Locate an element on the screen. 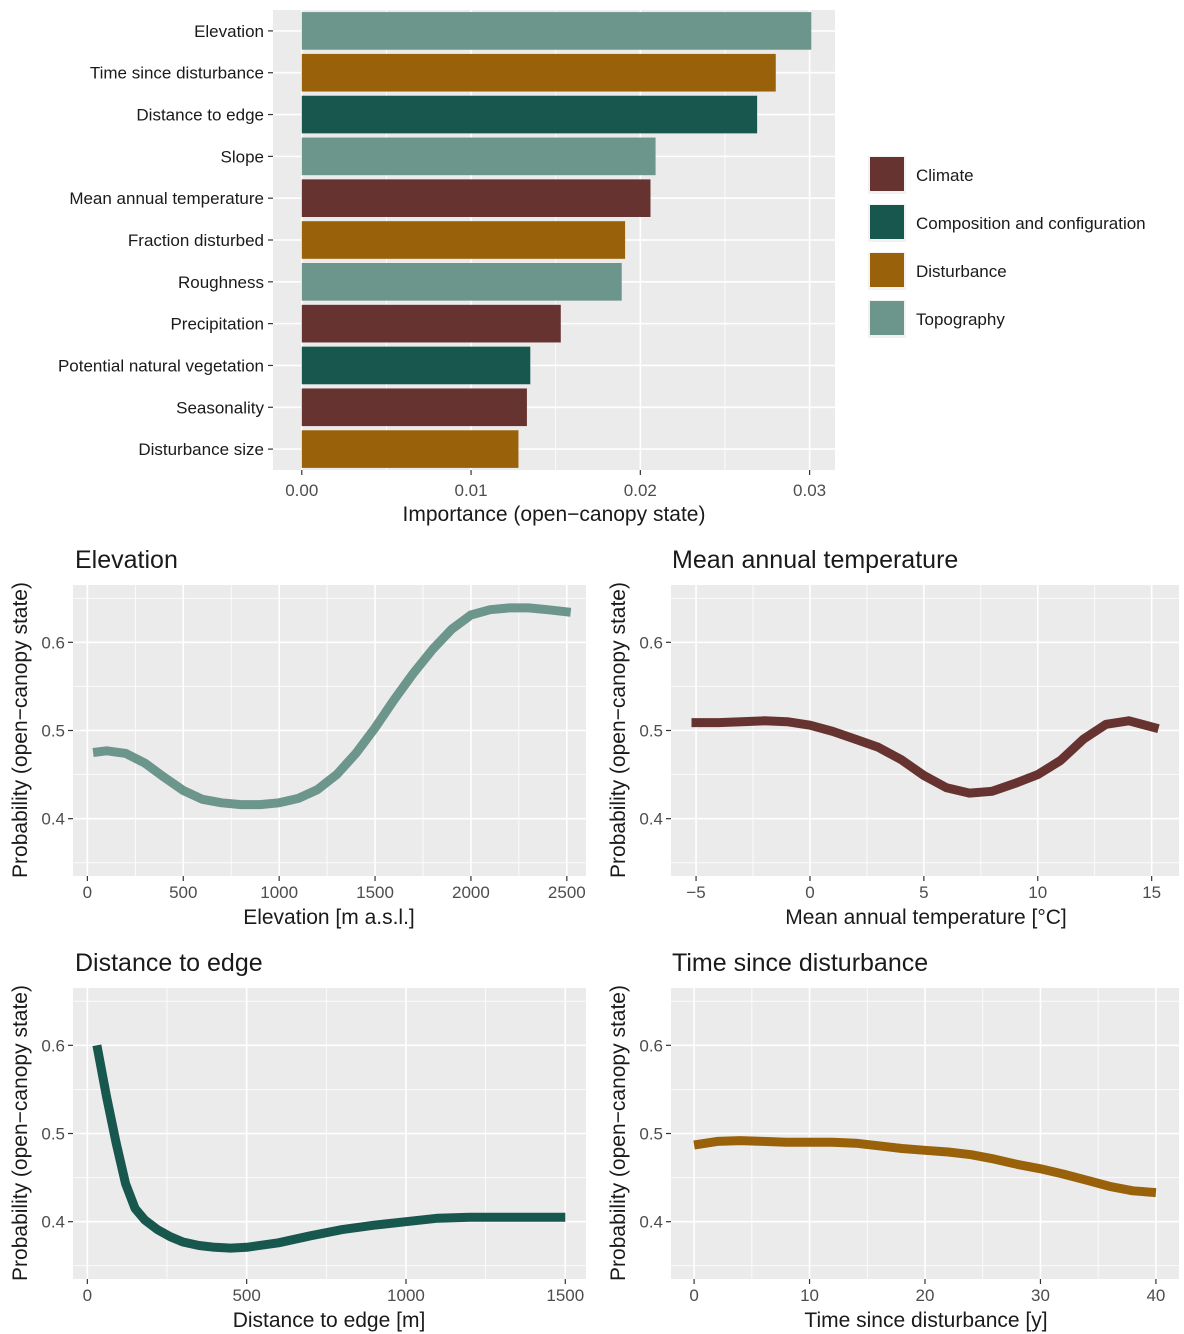 This screenshot has height=1334, width=1184. bar-x-tick-label: 0.02 is located at coordinates (640, 490).